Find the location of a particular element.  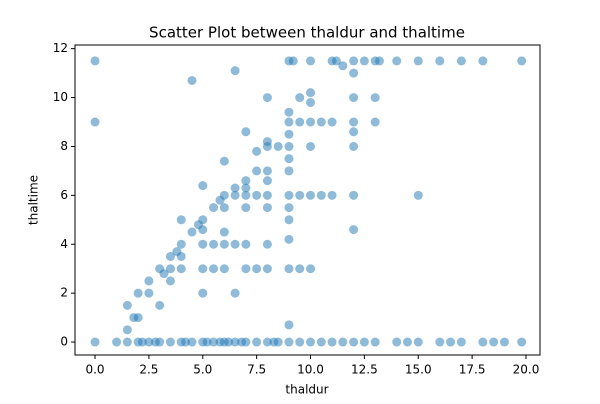

x-tick-label: 0.0 is located at coordinates (94, 370).